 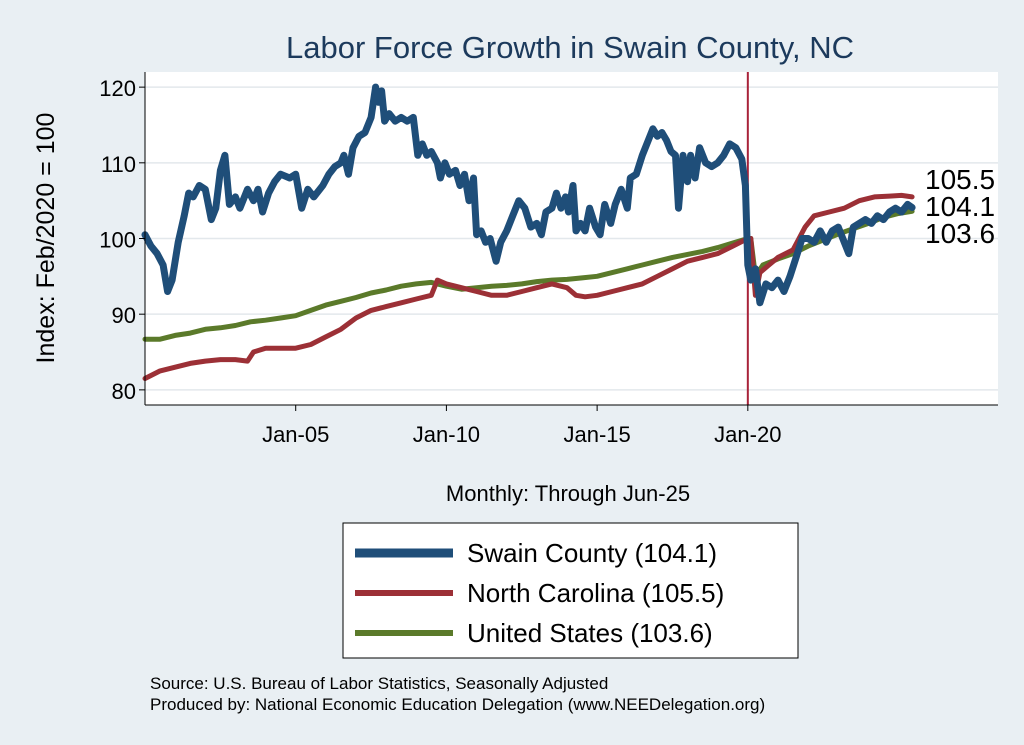 What do you see at coordinates (960, 233) in the screenshot?
I see `end-label-united-states: 103.6` at bounding box center [960, 233].